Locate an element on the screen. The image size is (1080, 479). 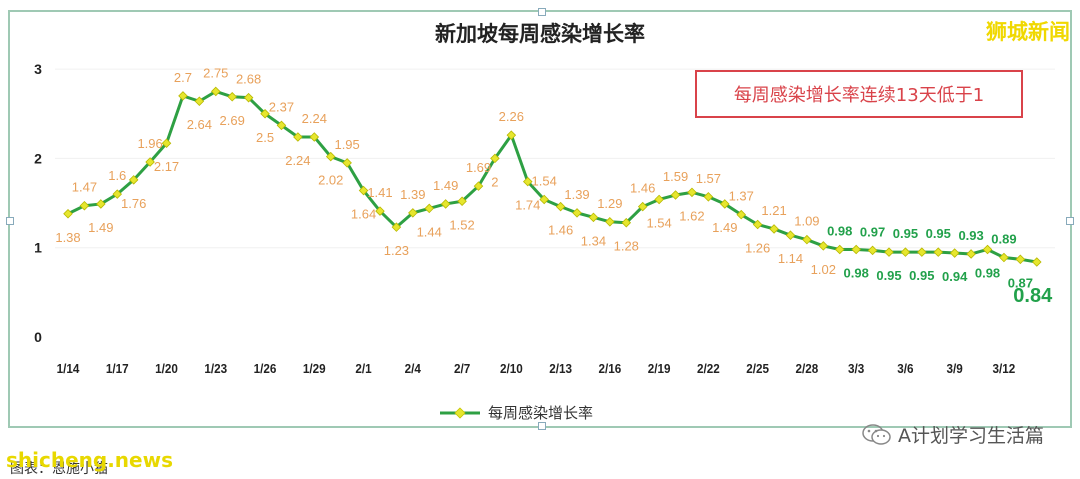
resize-handle-top is located at coordinates (542, 12).